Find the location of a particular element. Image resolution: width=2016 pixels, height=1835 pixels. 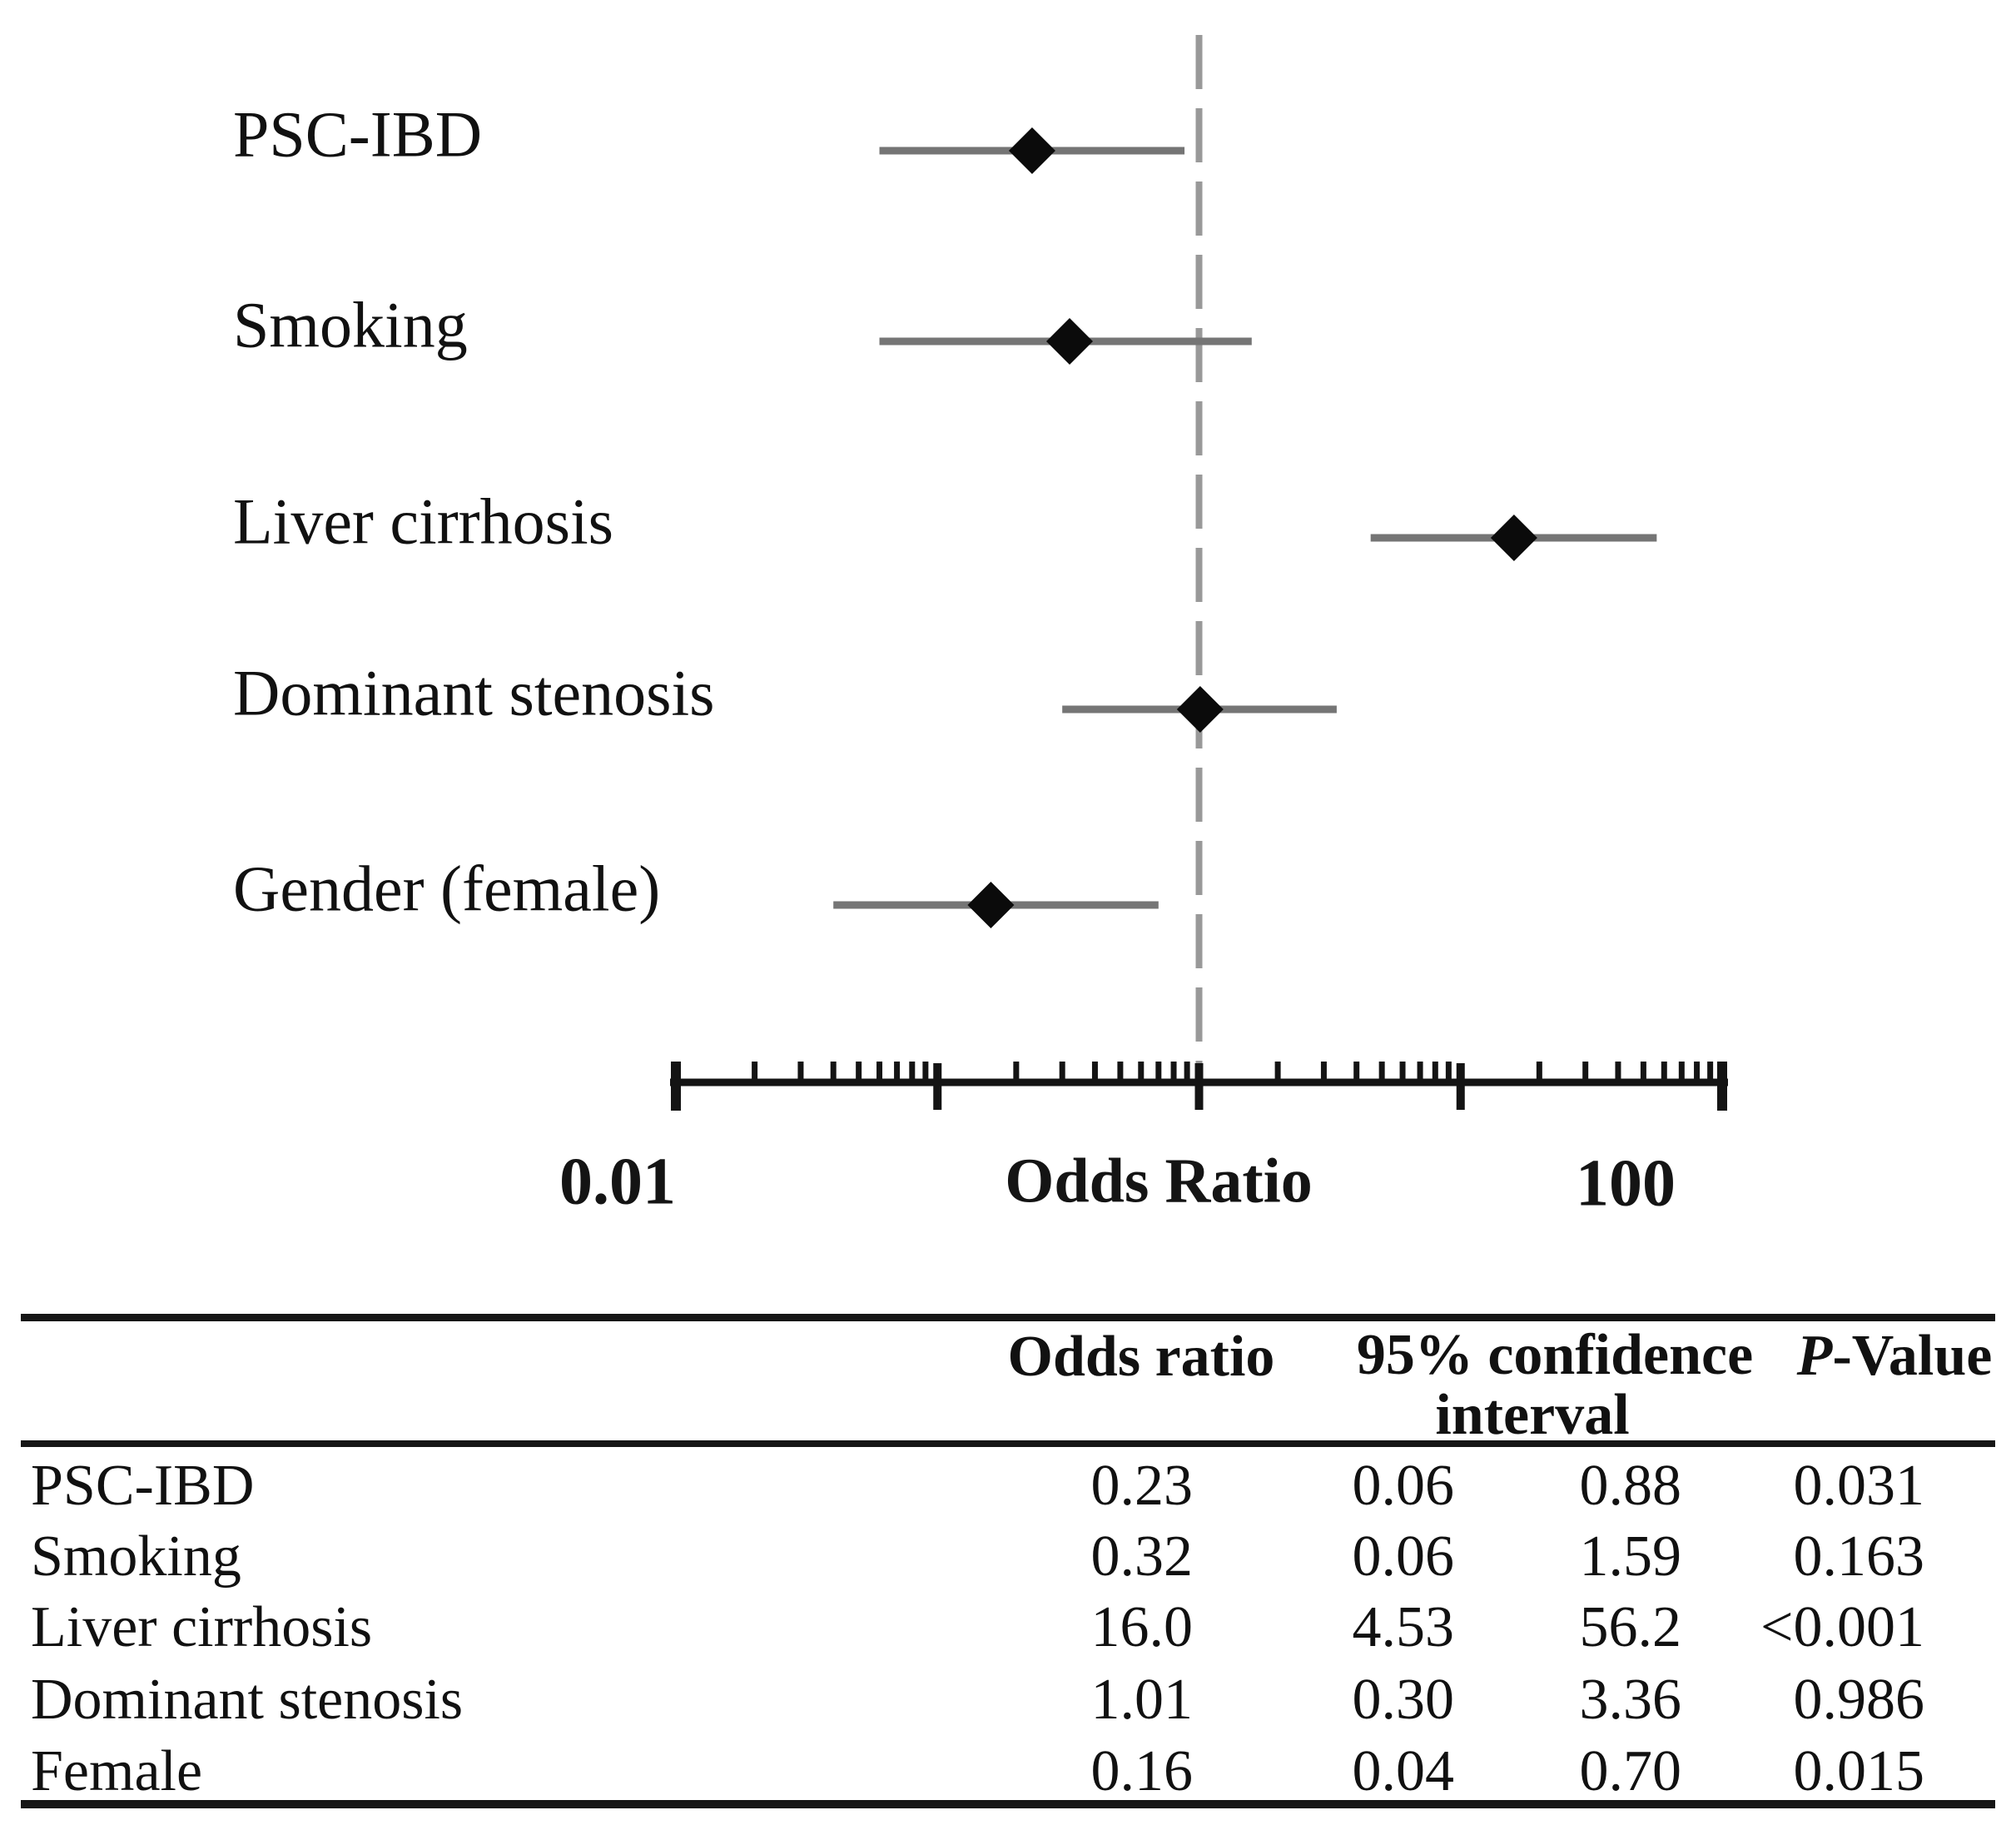

table-cell-ci-high: 0.70 is located at coordinates (1630, 1771).